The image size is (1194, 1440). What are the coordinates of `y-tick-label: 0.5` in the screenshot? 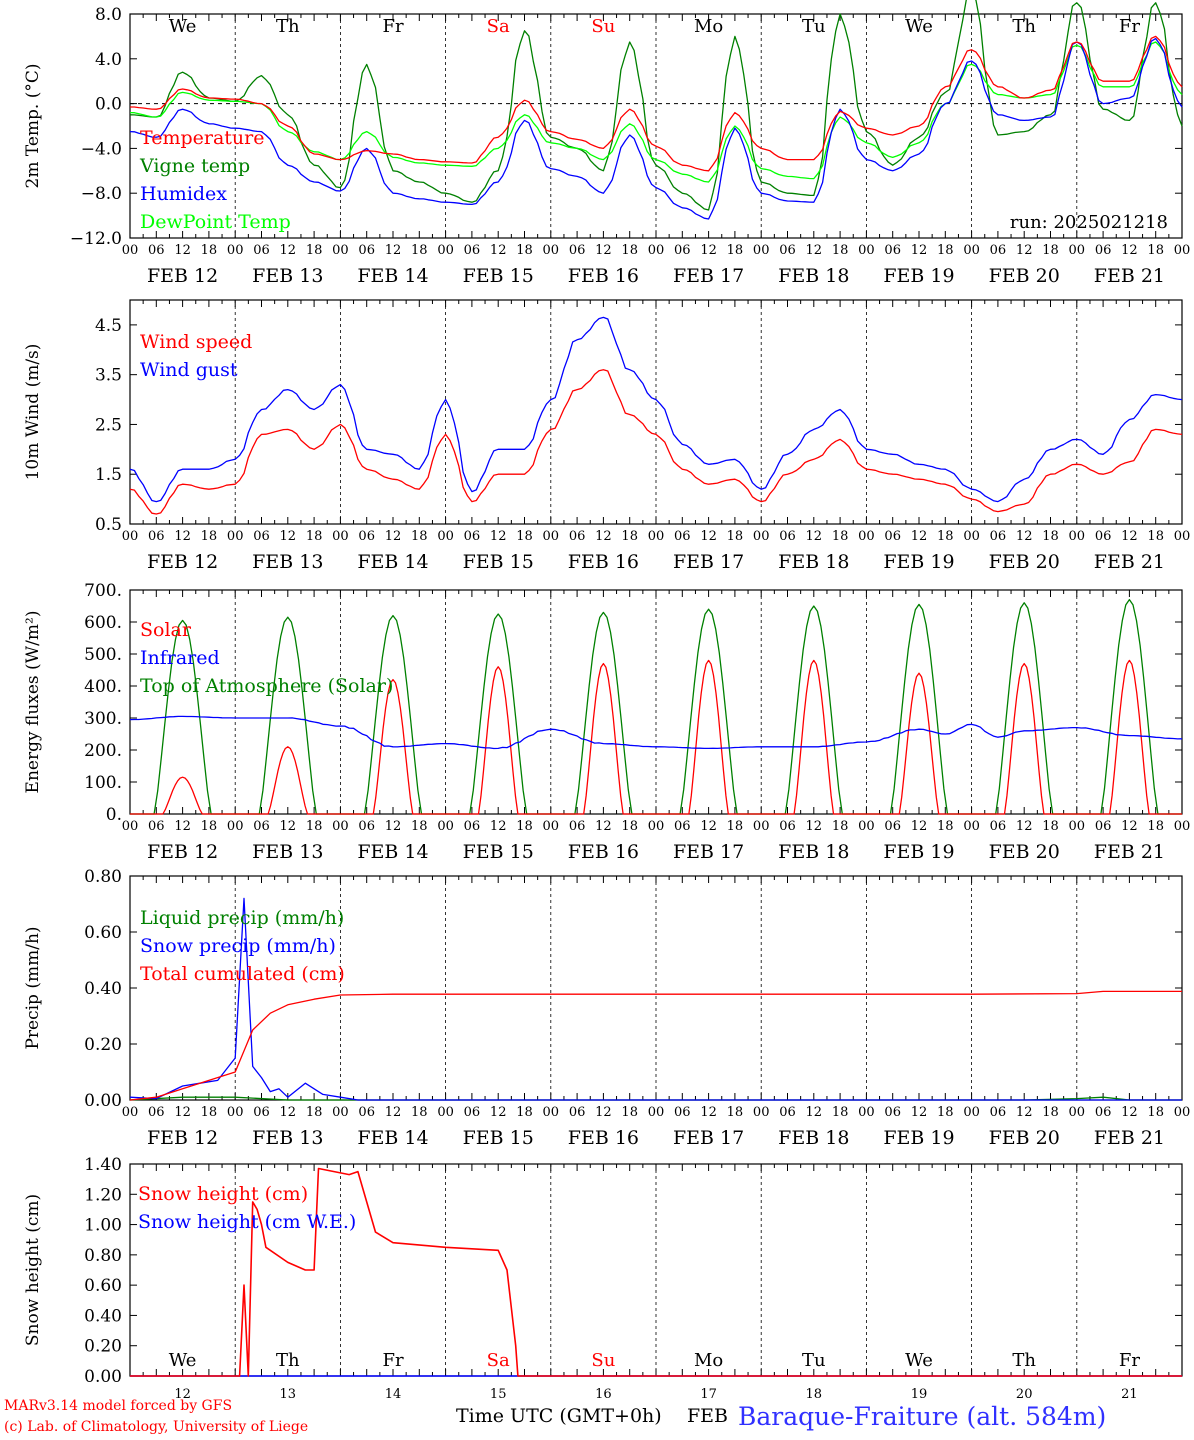 It's located at (108, 525).